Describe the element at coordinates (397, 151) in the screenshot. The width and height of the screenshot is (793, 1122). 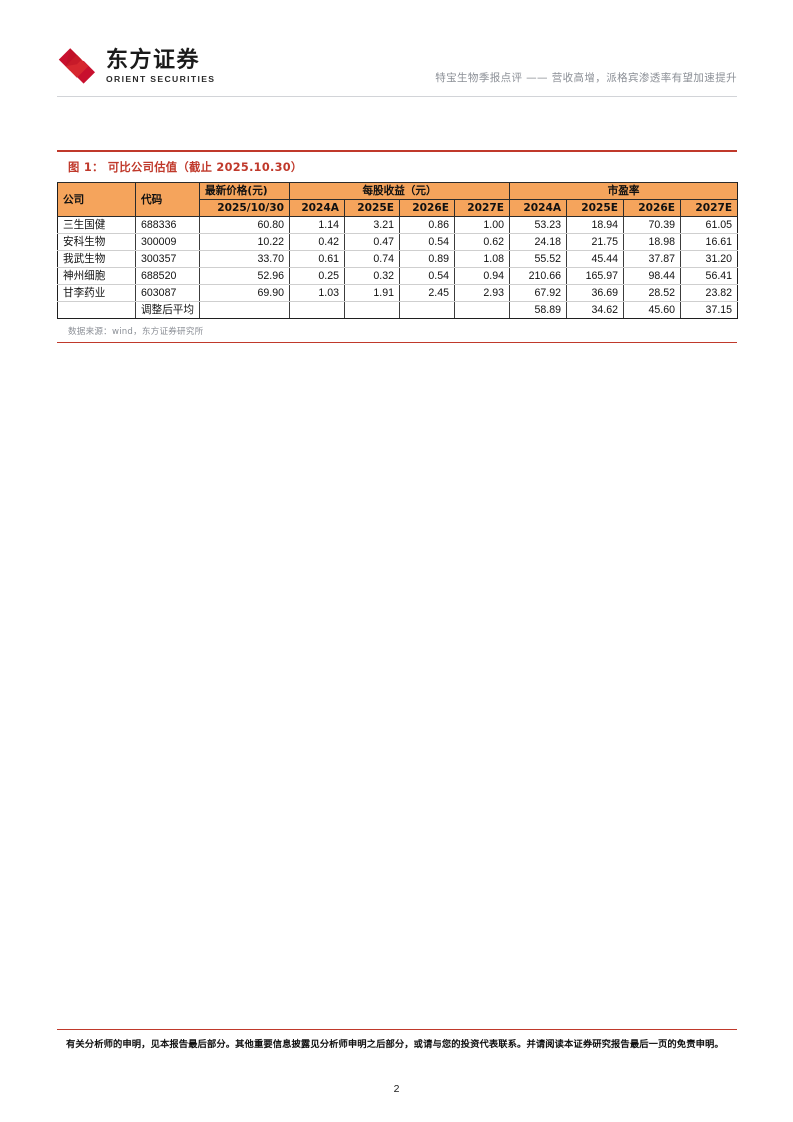
I see `exhibit-top-rule` at that location.